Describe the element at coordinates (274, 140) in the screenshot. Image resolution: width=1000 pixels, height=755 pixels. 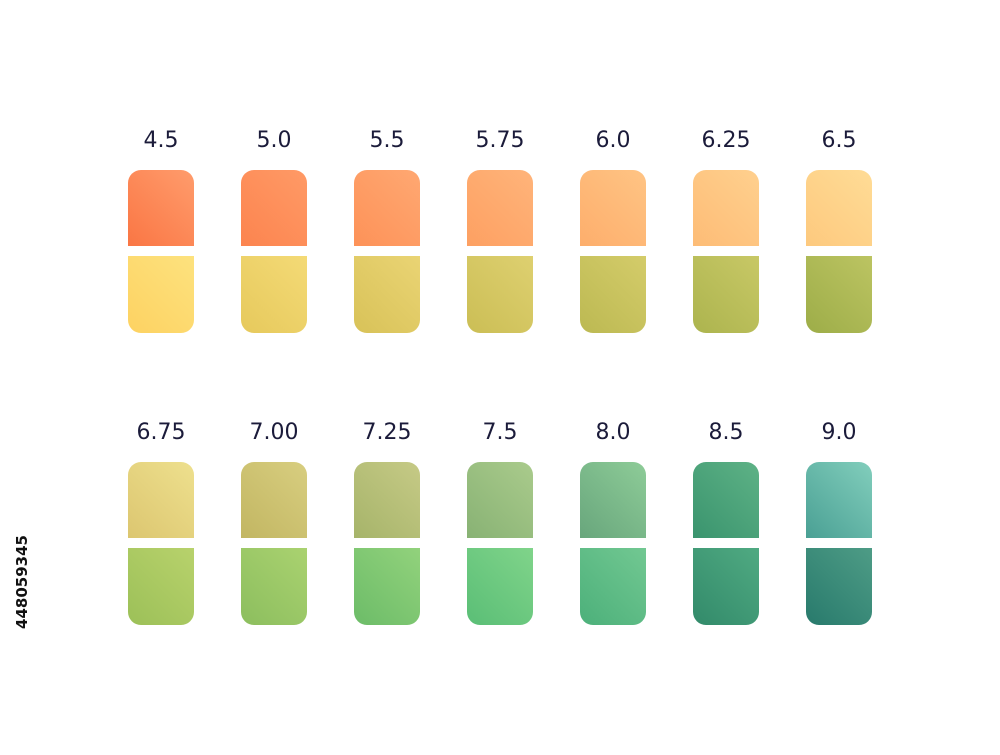
I see `swatch-label: 5.0` at that location.